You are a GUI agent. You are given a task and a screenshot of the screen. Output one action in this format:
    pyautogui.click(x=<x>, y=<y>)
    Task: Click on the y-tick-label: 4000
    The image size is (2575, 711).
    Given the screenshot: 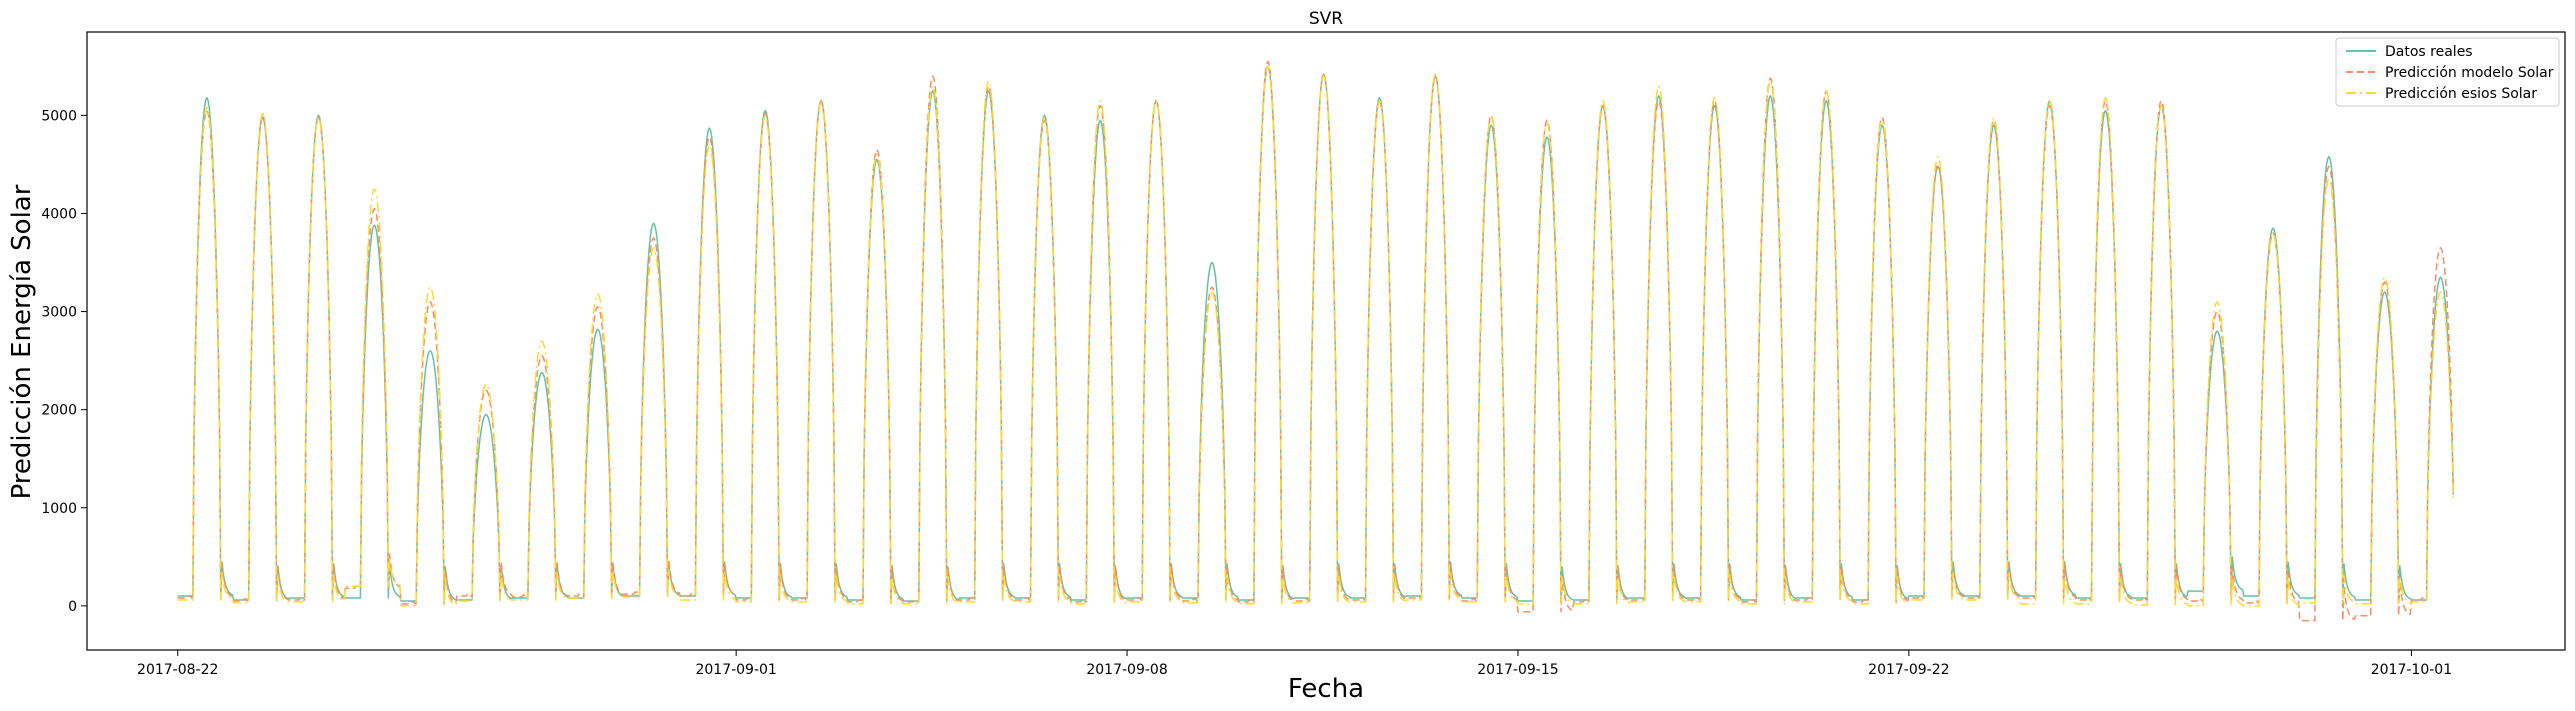 What is the action you would take?
    pyautogui.click(x=59, y=214)
    